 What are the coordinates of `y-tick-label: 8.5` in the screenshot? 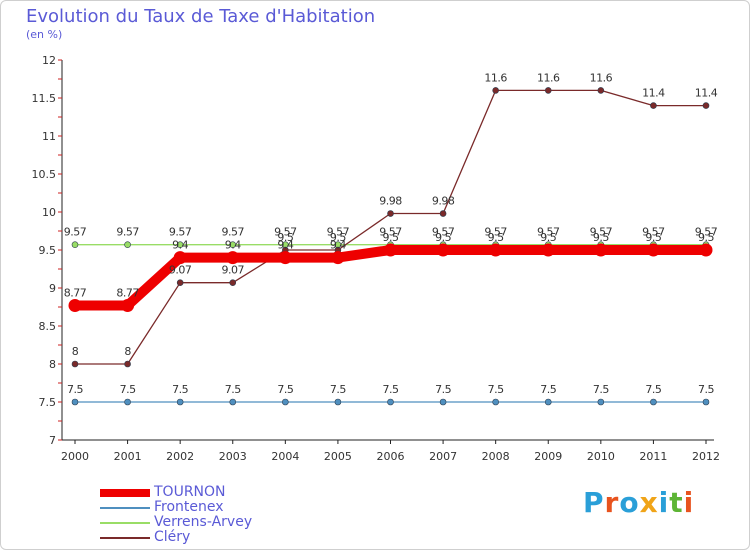 It's located at (48, 326).